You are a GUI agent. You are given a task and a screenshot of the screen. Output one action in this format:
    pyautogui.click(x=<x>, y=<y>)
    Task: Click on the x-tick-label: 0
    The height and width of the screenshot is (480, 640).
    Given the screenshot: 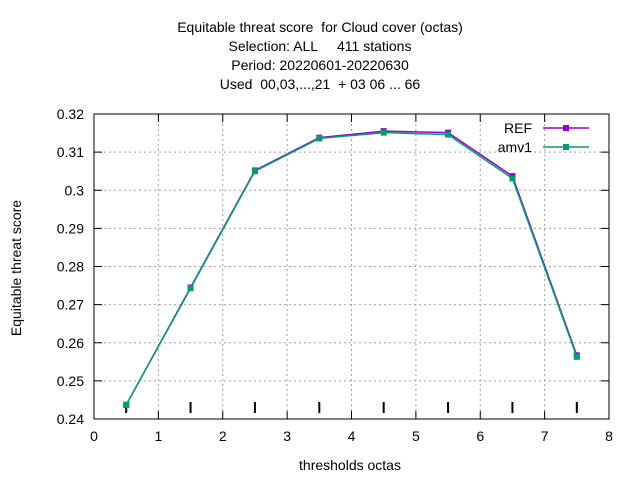 What is the action you would take?
    pyautogui.click(x=94, y=436)
    